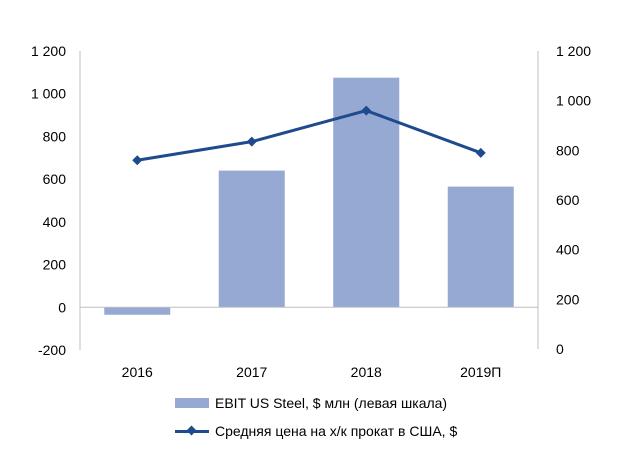 The height and width of the screenshot is (465, 622). I want to click on bar-2019П, so click(480, 247).